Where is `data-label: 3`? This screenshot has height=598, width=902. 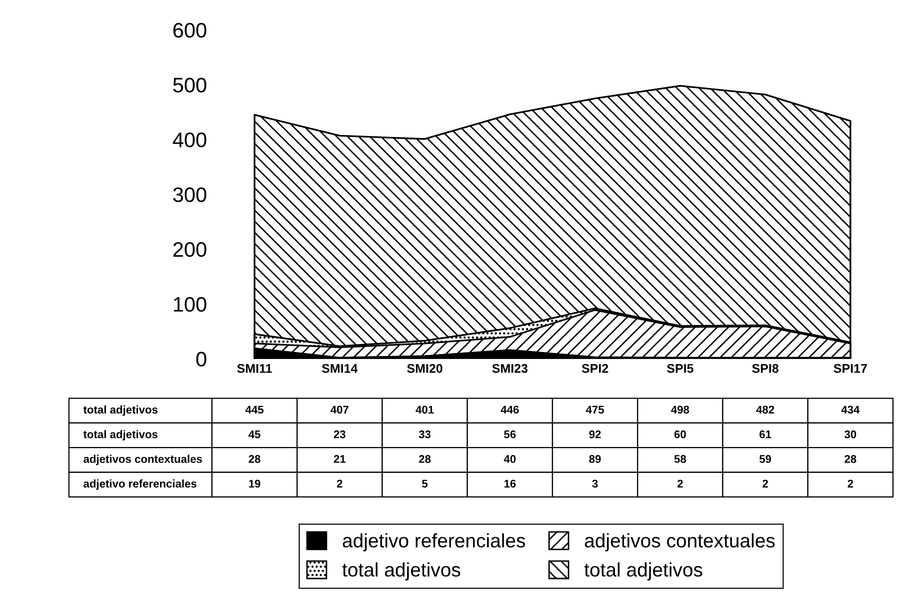 data-label: 3 is located at coordinates (595, 484).